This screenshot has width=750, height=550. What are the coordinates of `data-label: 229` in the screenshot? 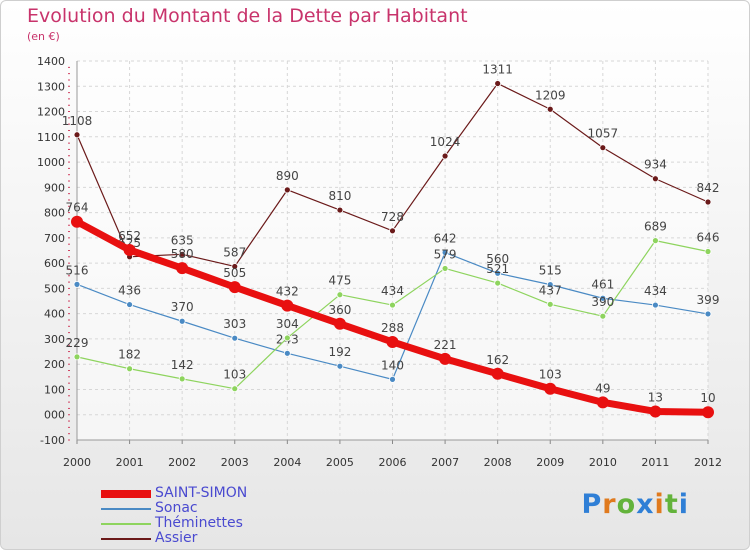 It's located at (77, 343).